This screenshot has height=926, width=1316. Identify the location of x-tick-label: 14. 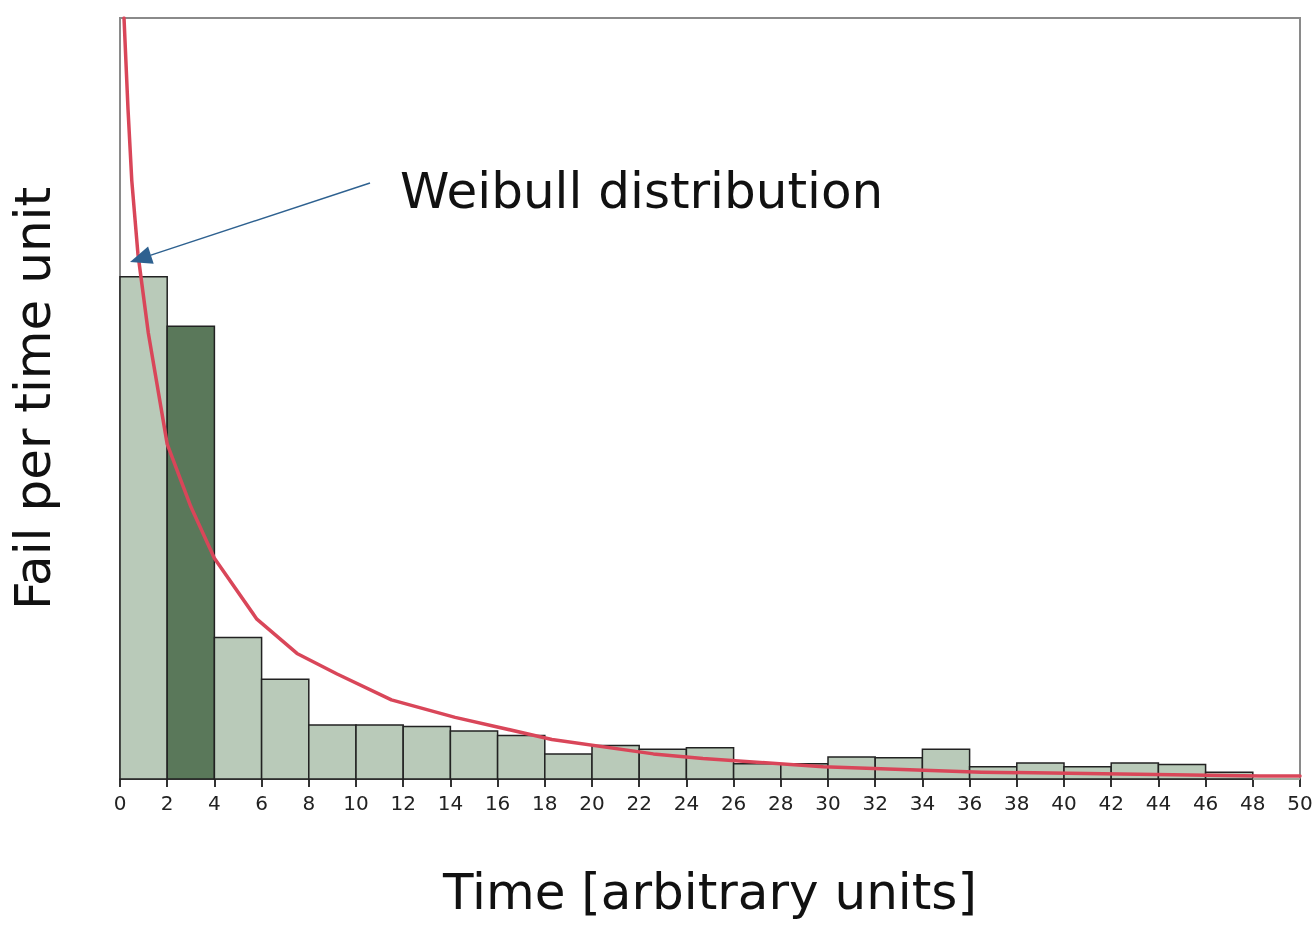
(450, 803).